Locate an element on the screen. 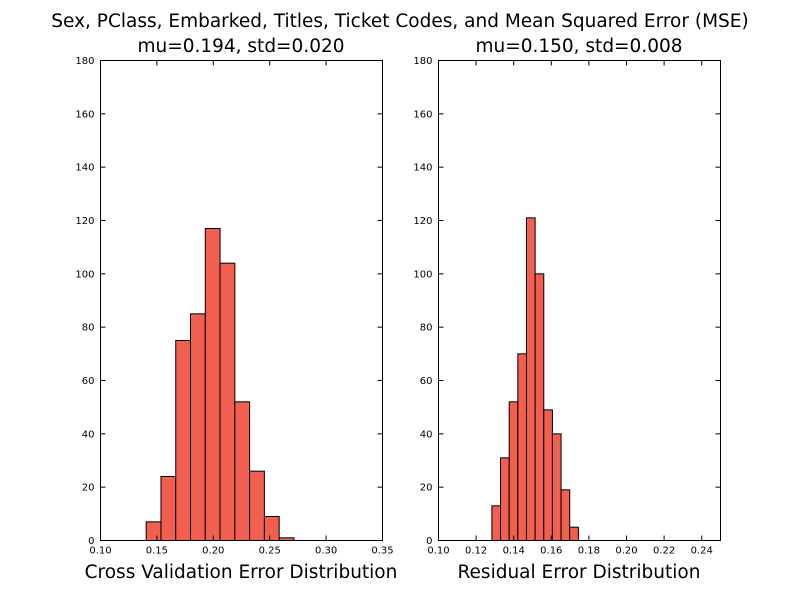  residual-xtick-label: 0.10 is located at coordinates (438, 551).